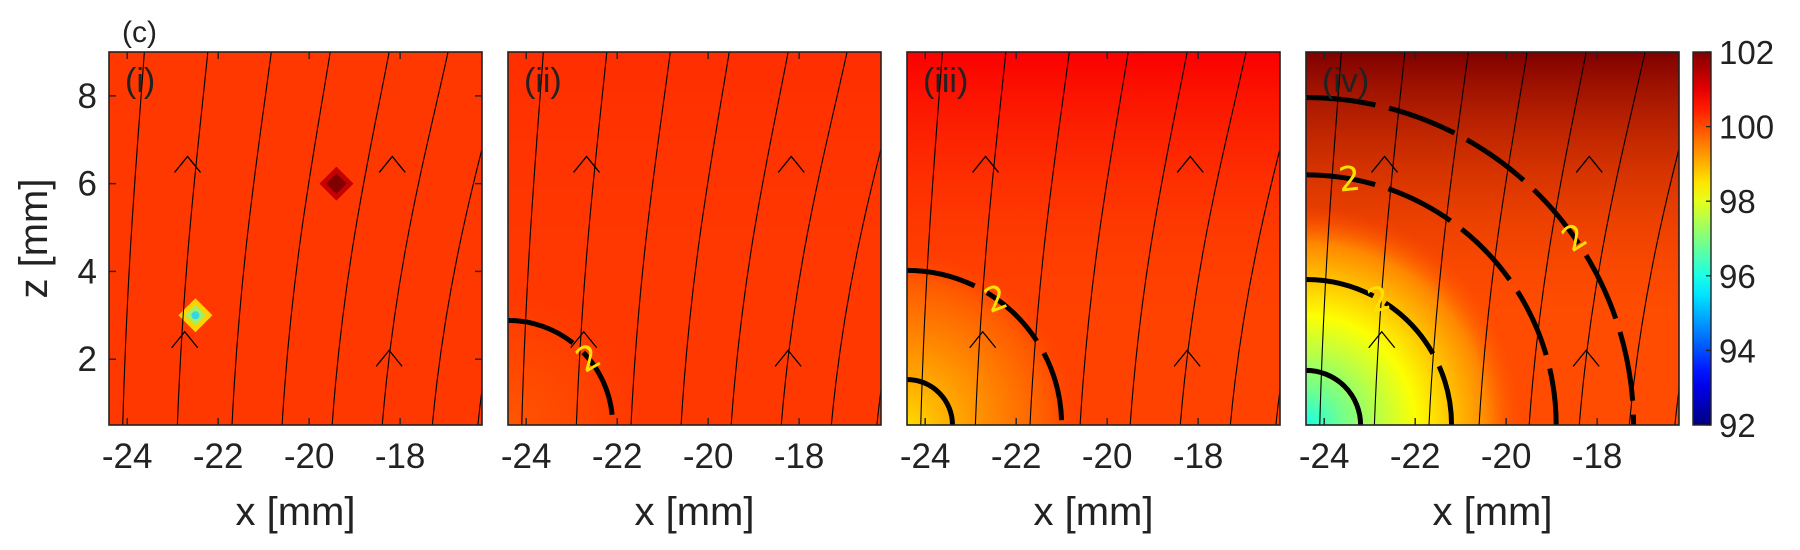 Image resolution: width=1800 pixels, height=550 pixels. I want to click on colorbar: 92 94 96 98 100 102, so click(1733, 239).